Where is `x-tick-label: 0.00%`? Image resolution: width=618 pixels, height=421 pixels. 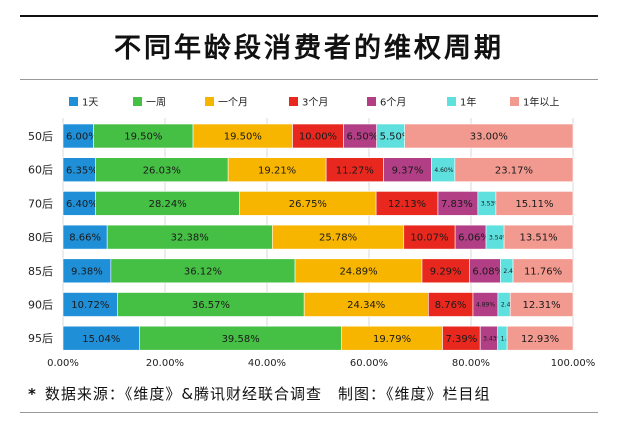 x-tick-label: 0.00% is located at coordinates (63, 363).